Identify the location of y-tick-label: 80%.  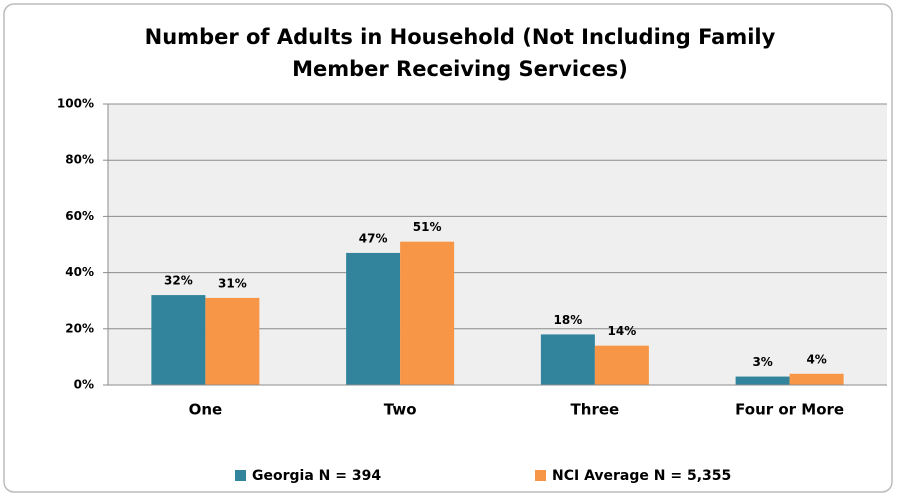
(79, 160).